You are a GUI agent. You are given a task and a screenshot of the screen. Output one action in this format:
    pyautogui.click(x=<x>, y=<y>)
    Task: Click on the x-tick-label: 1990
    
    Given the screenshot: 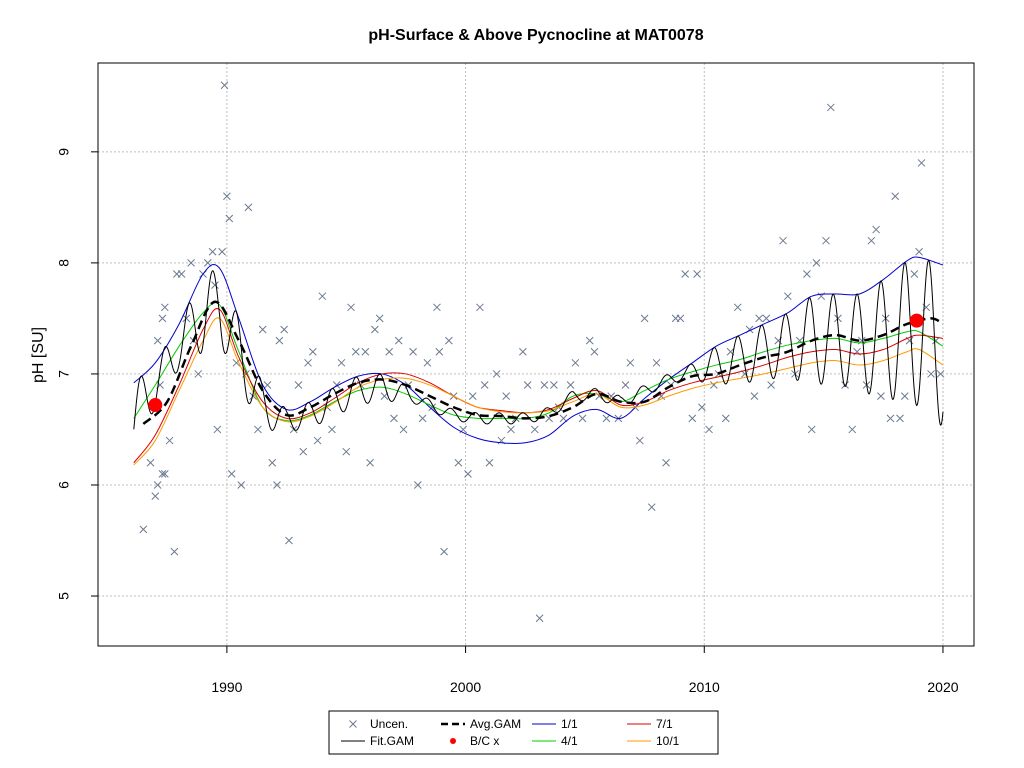 What is the action you would take?
    pyautogui.click(x=226, y=687)
    